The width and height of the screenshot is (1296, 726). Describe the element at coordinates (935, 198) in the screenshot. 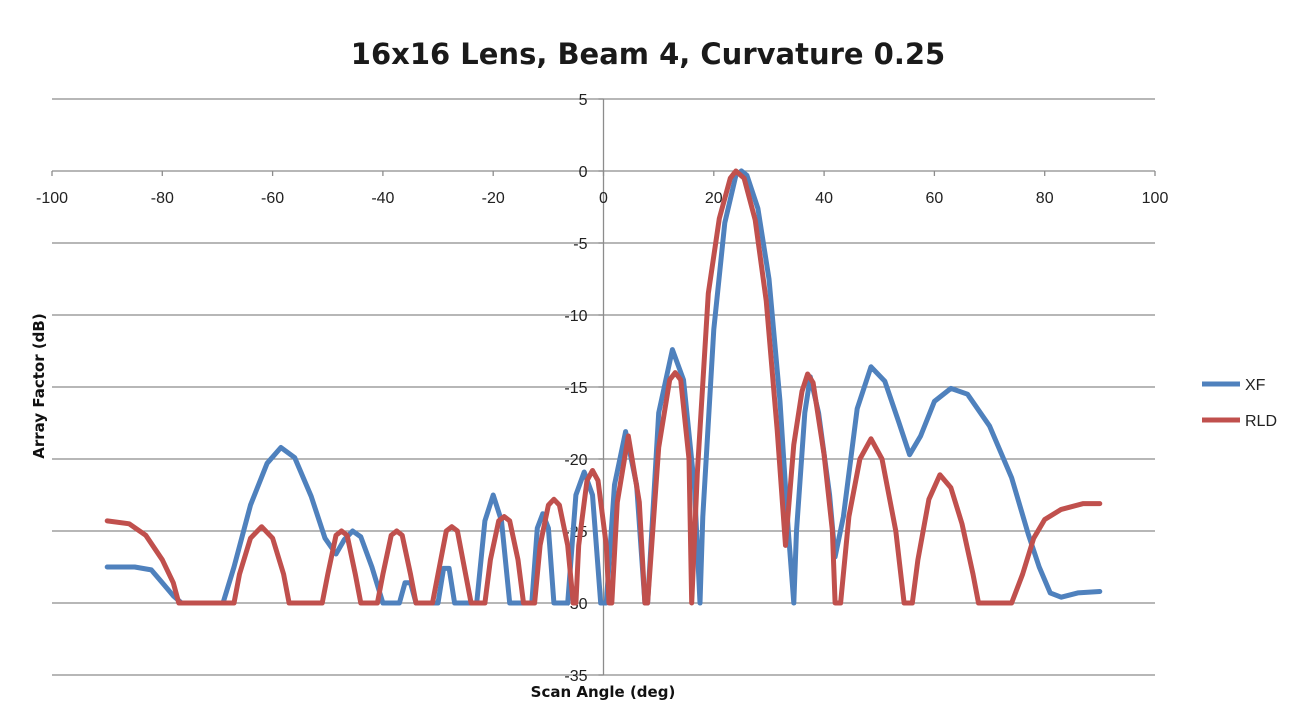

I see `x-tick-label: 60` at that location.